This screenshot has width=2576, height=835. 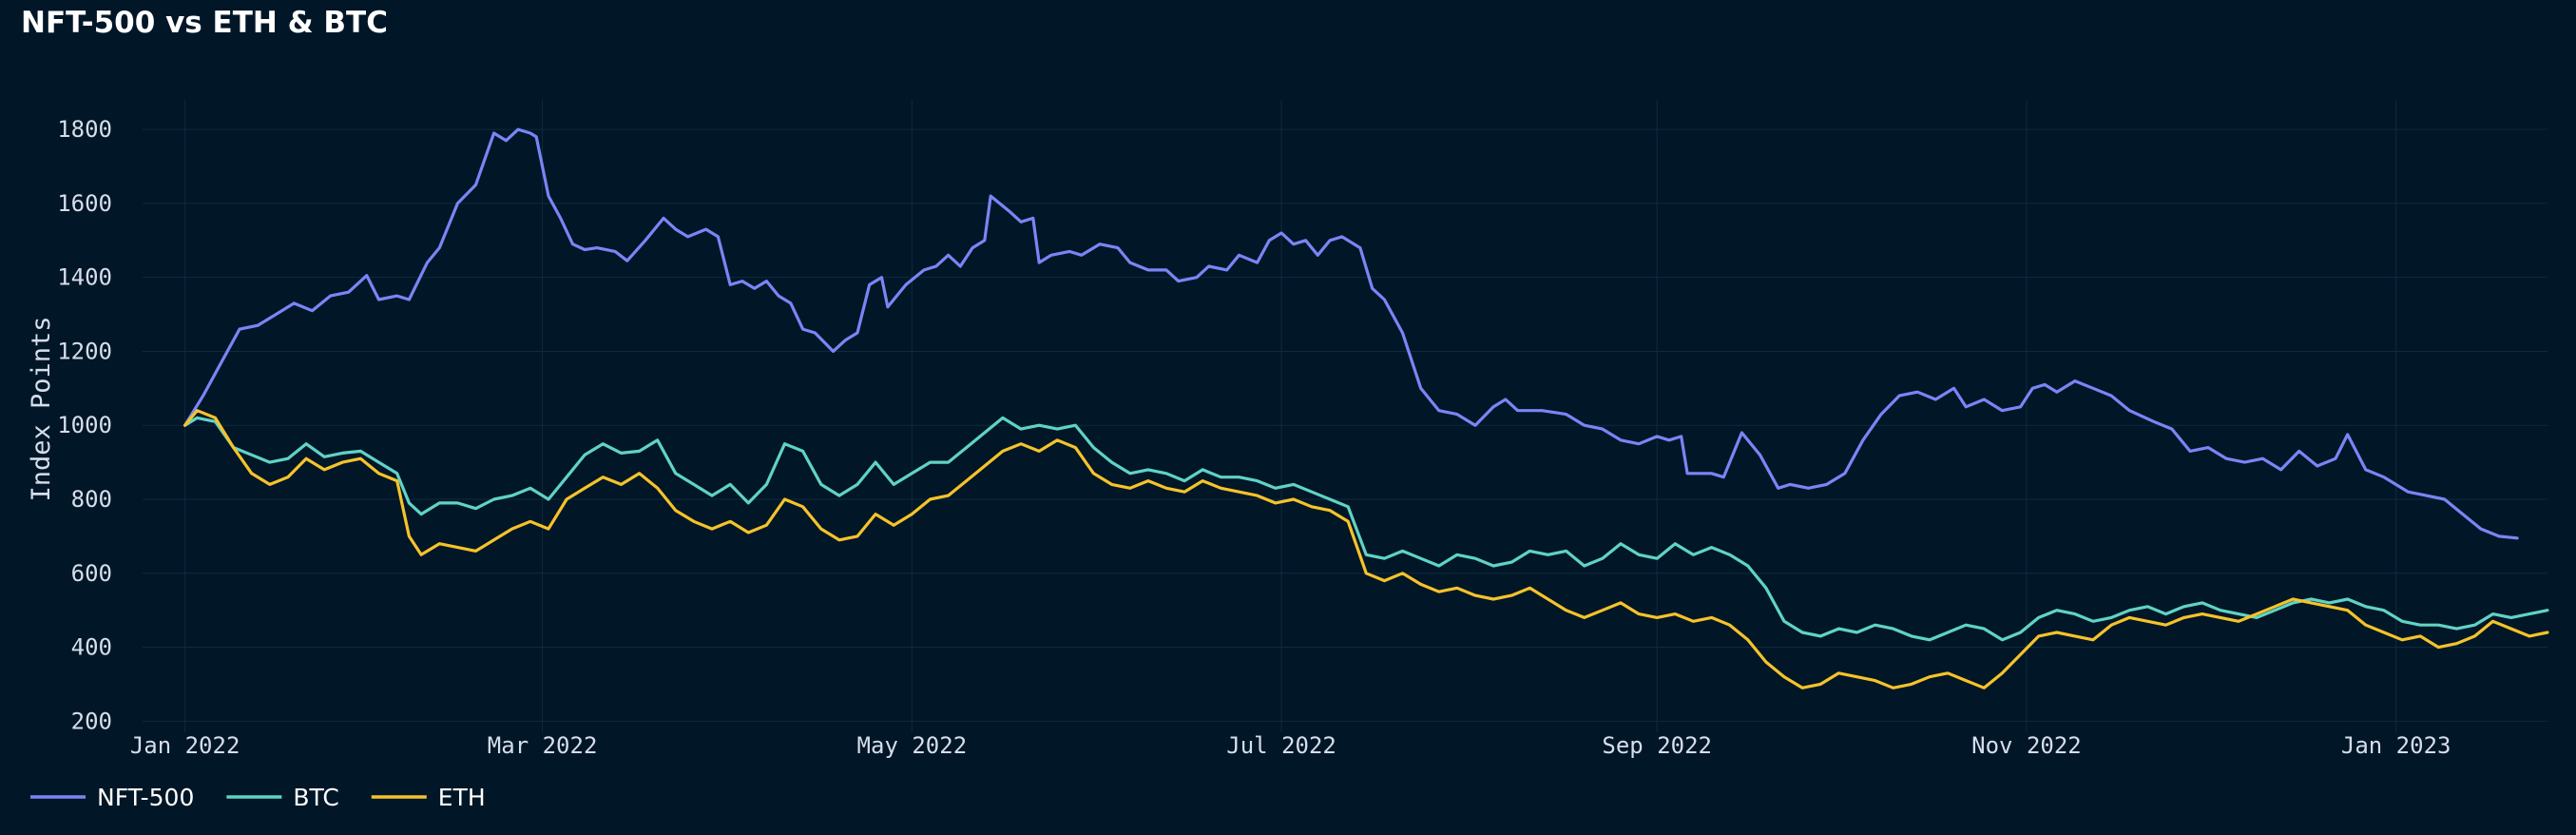 What do you see at coordinates (91, 647) in the screenshot?
I see `y-tick-label: 400` at bounding box center [91, 647].